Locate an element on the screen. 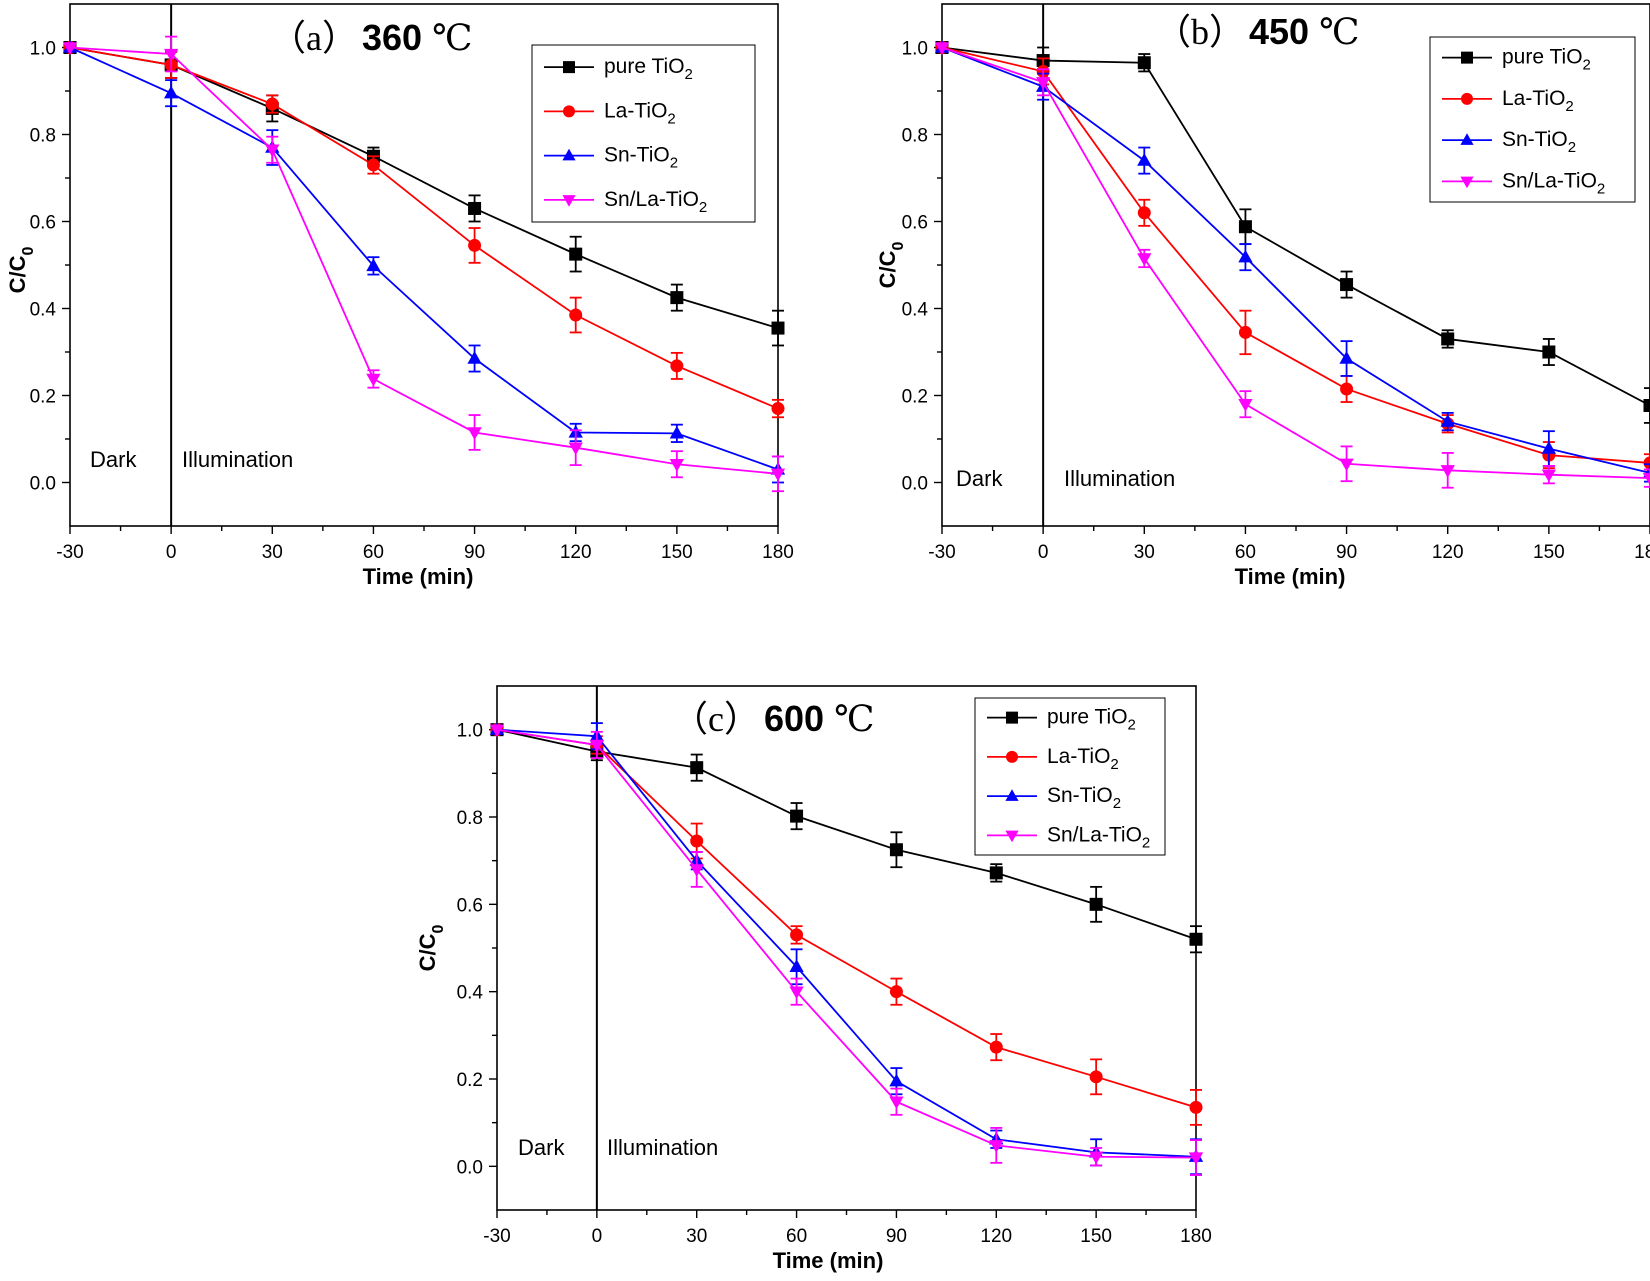  panel-title-temperature: 450 is located at coordinates (1279, 31).